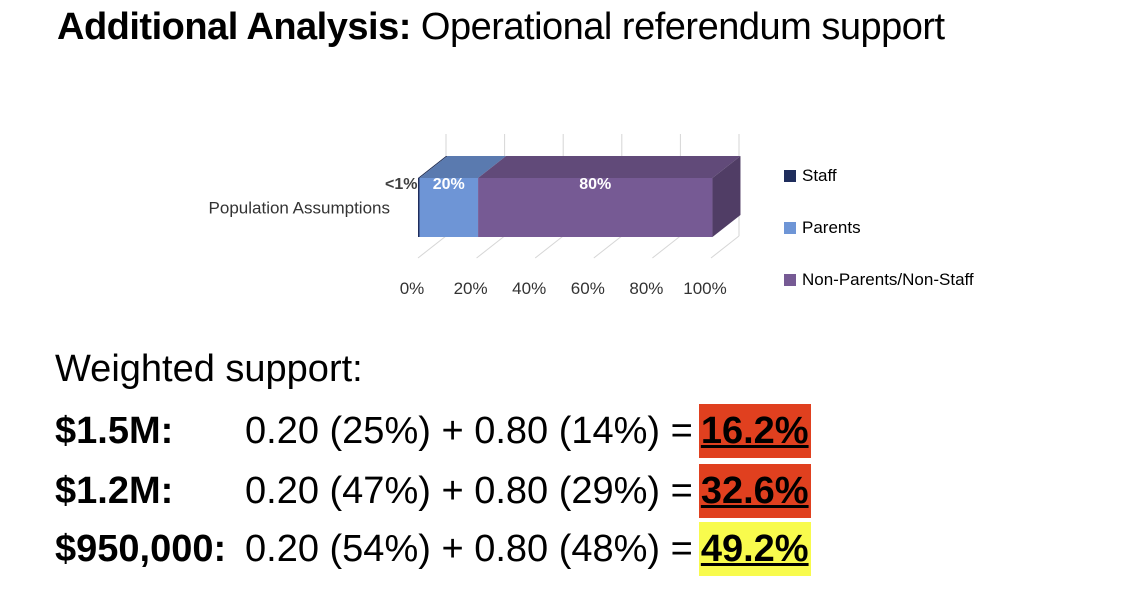 This screenshot has height=590, width=1124. I want to click on row-formula: 0.20 (25%) + 0.80 (14%) =, so click(469, 430).